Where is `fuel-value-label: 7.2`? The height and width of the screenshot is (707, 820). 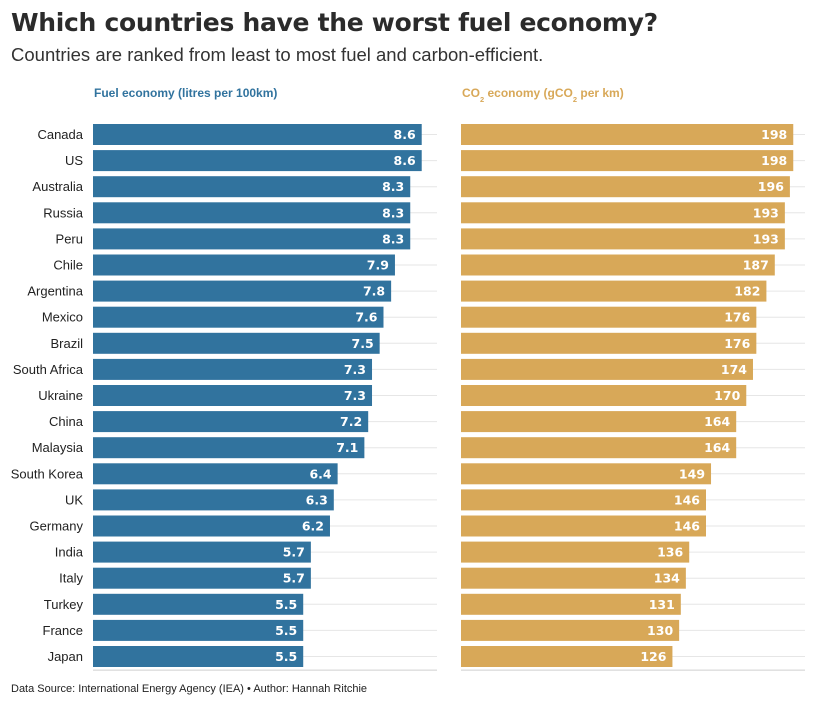 fuel-value-label: 7.2 is located at coordinates (351, 421).